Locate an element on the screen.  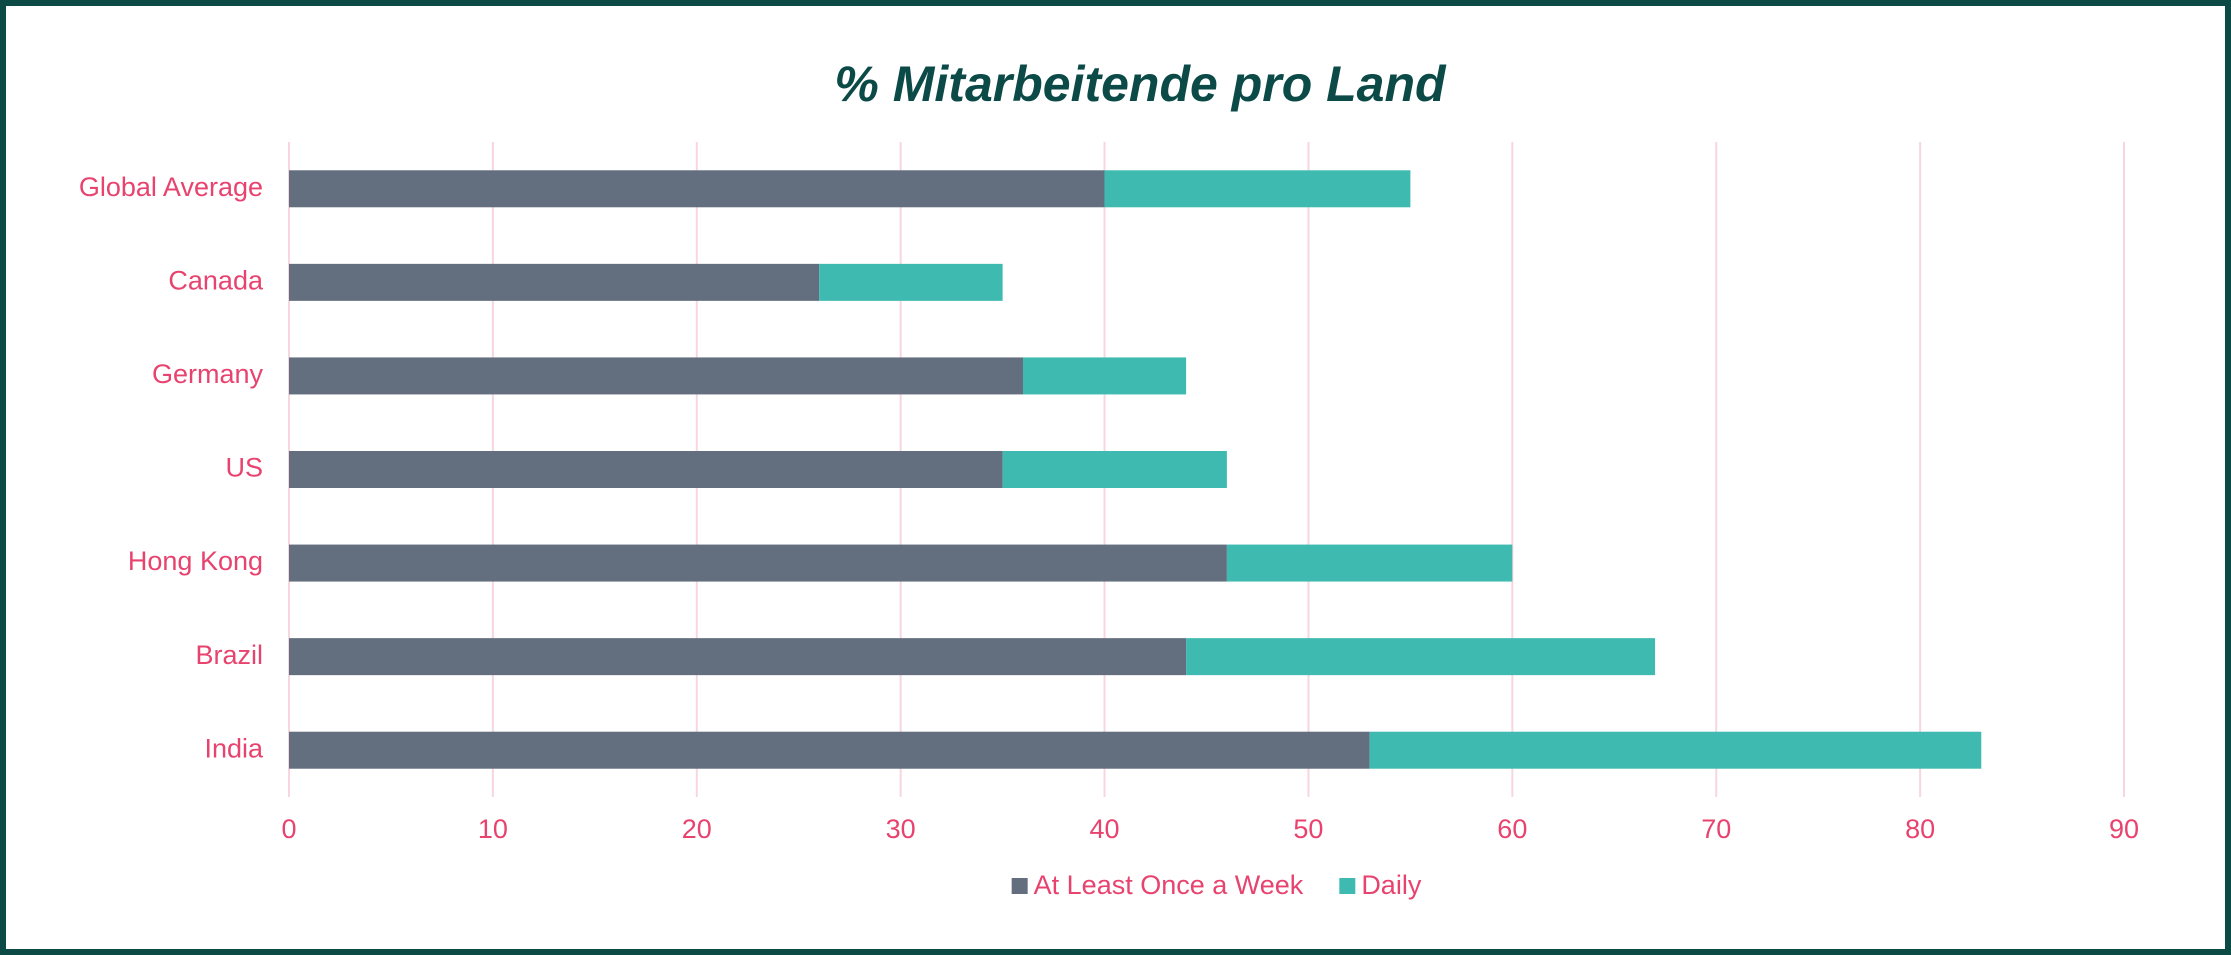
legend-label: Daily is located at coordinates (1391, 885).